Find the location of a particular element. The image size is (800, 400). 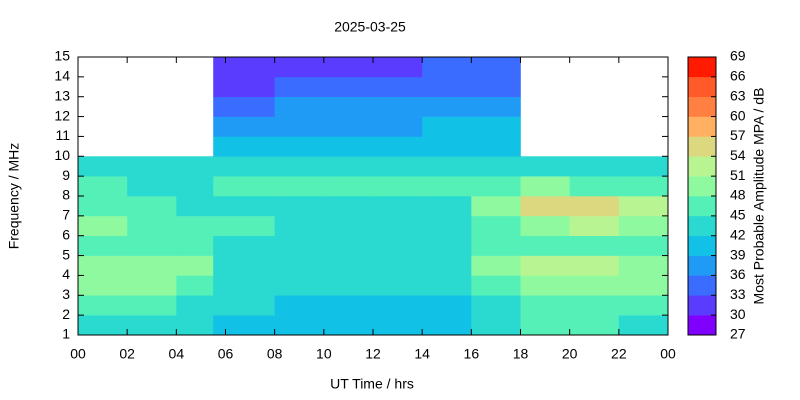

colorbar-tick-label: 45 is located at coordinates (738, 215).